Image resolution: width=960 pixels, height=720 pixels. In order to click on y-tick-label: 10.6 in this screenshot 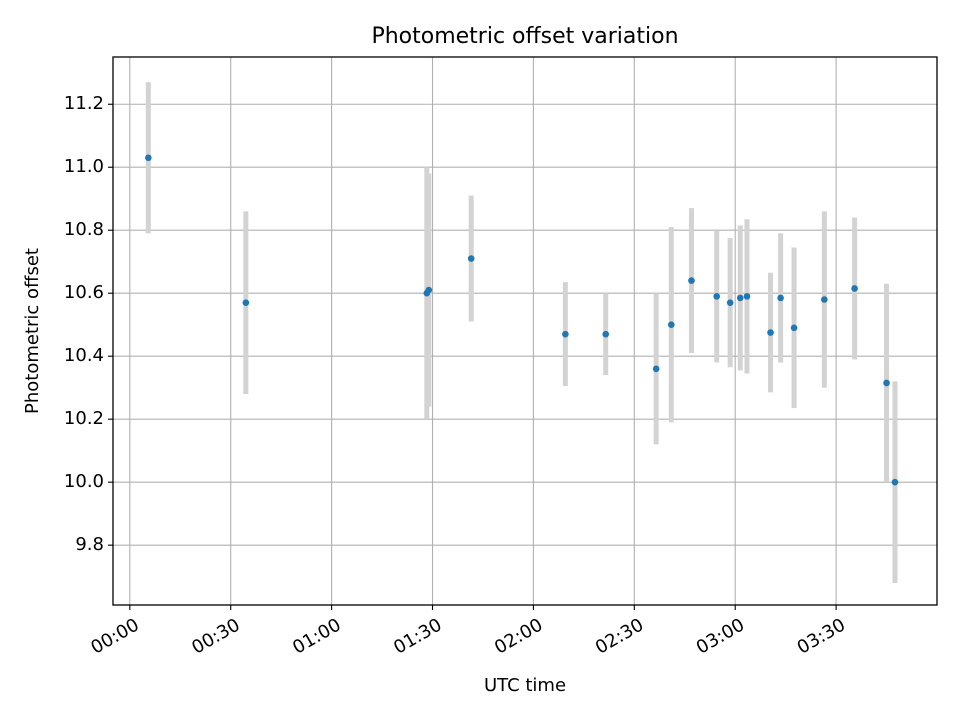, I will do `click(84, 292)`.